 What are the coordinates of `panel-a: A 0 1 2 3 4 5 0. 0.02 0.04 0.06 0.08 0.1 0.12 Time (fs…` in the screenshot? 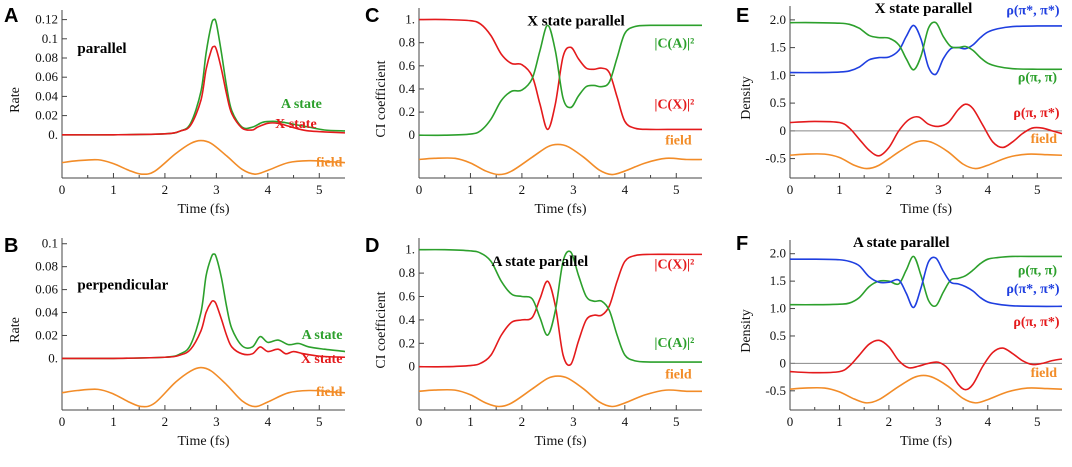 It's located at (175, 111).